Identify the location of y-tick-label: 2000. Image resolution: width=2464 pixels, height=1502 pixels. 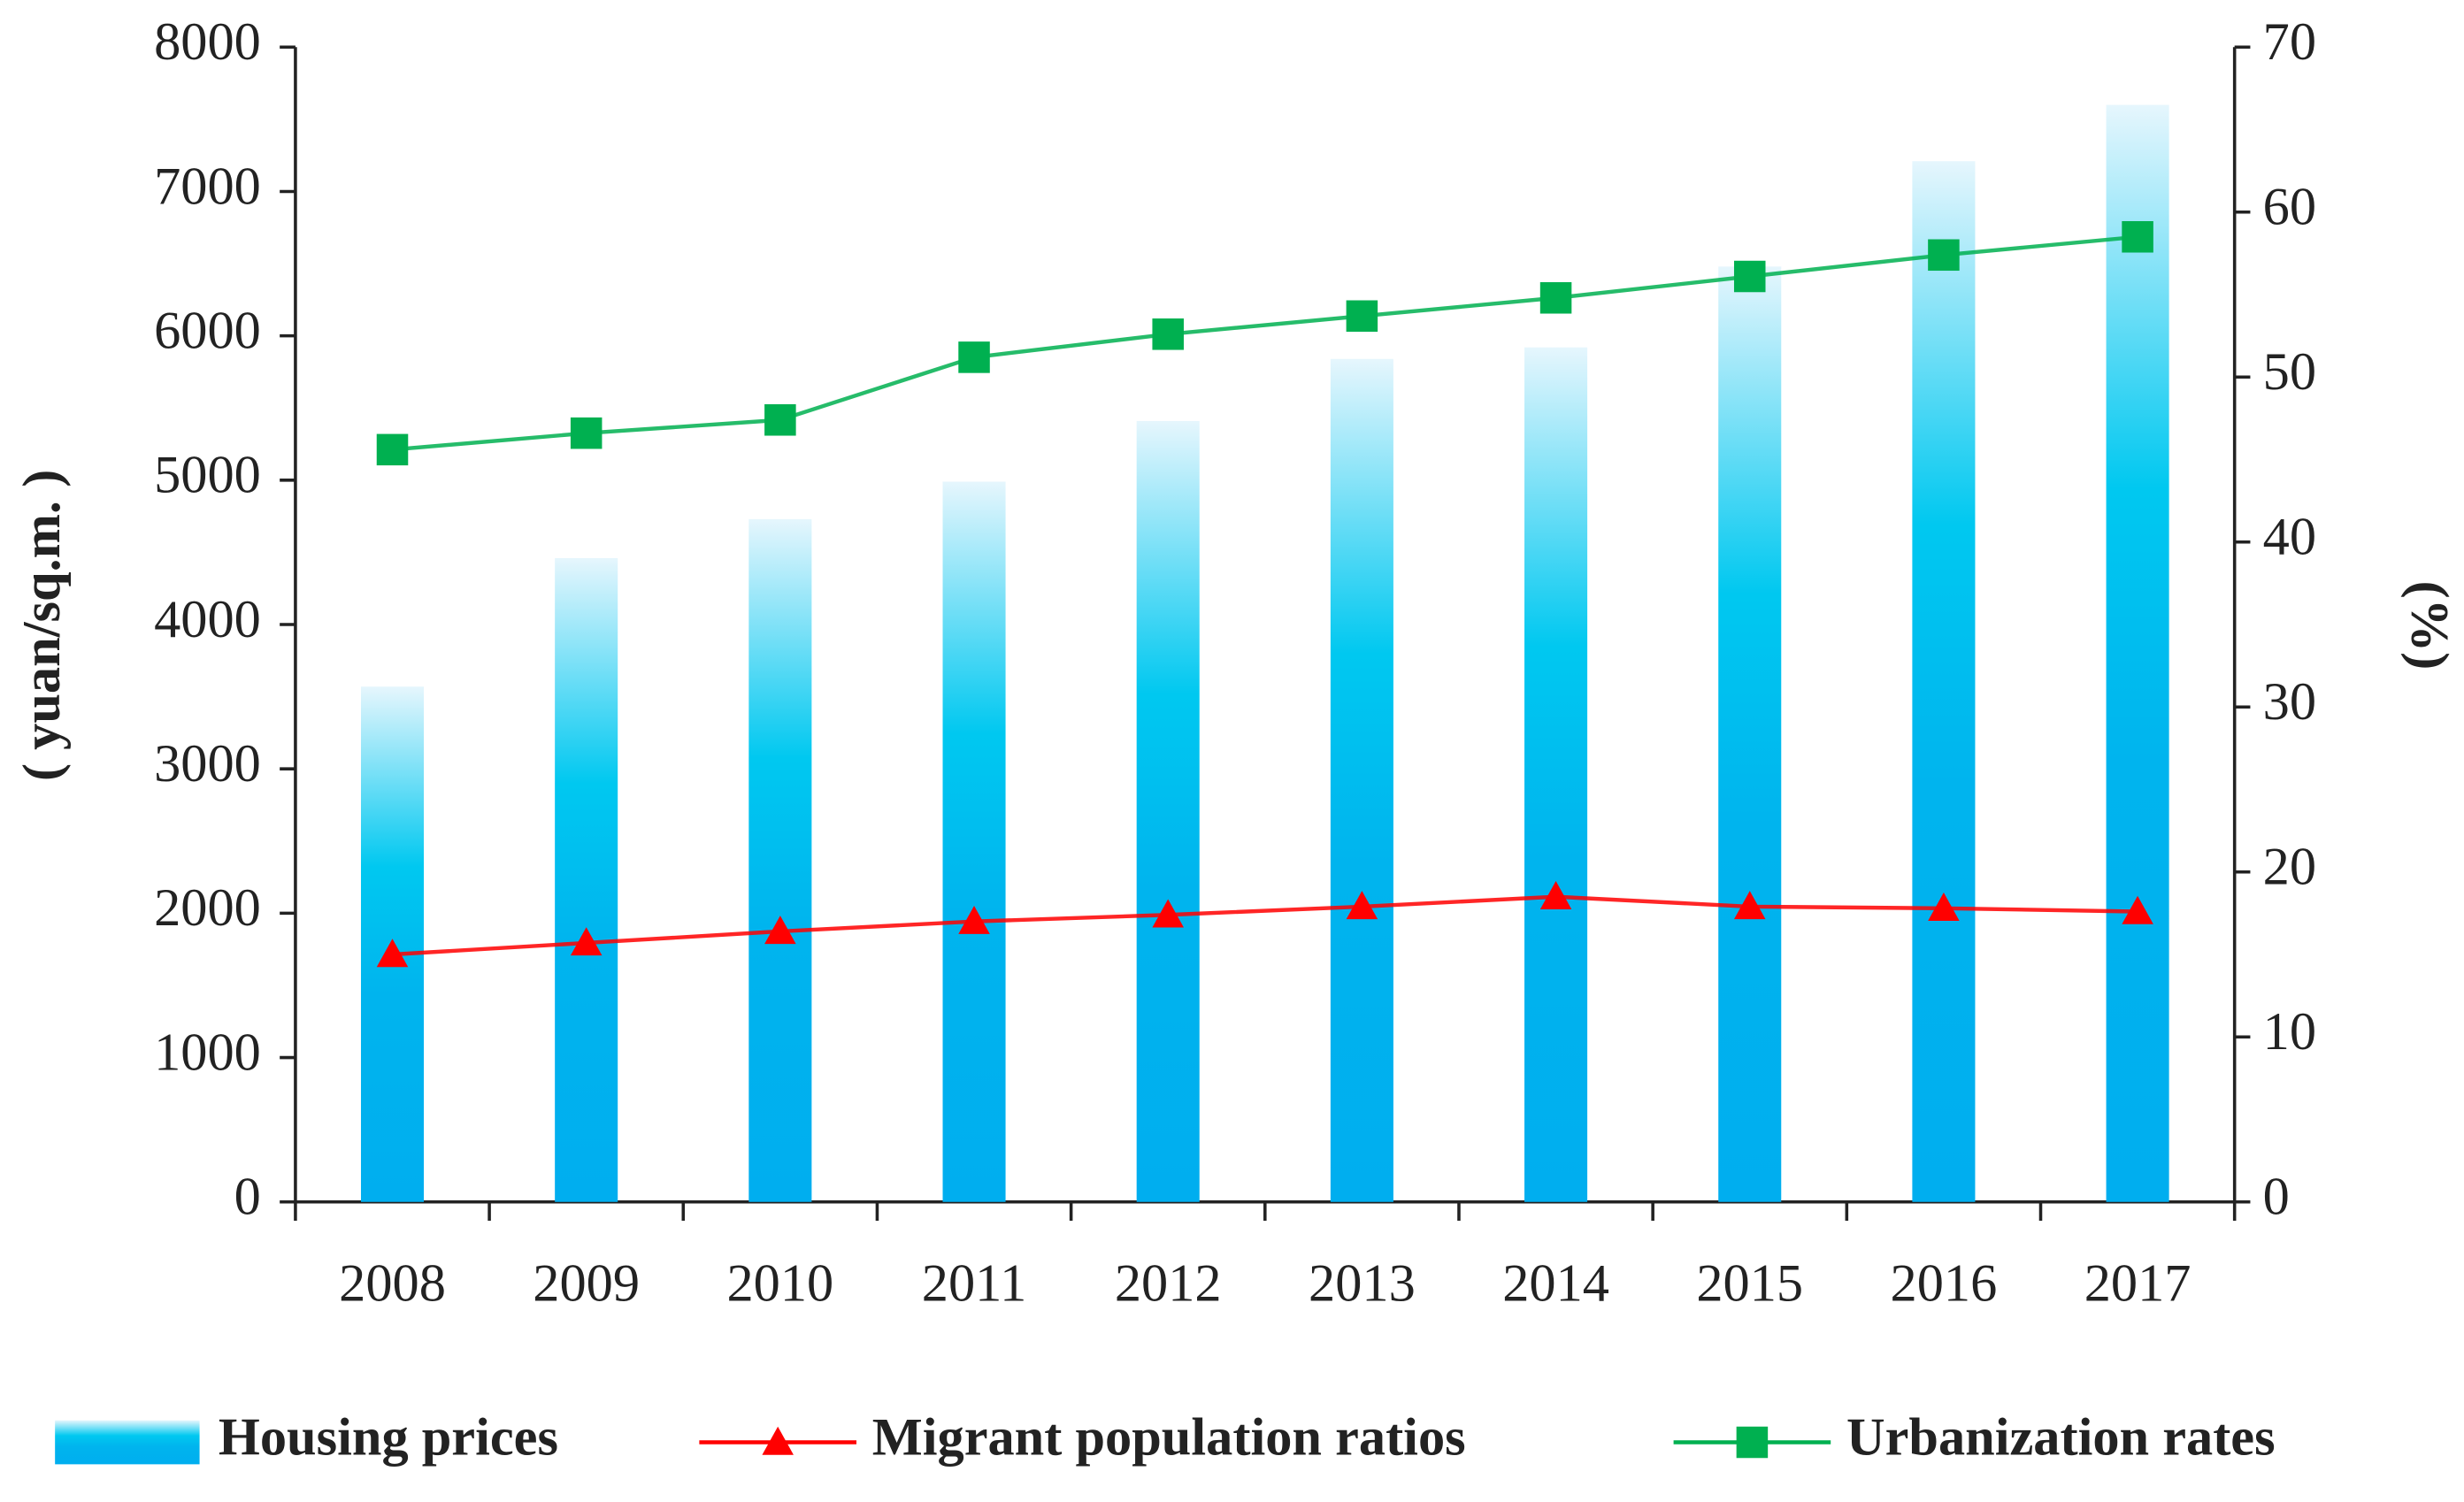
(207, 908).